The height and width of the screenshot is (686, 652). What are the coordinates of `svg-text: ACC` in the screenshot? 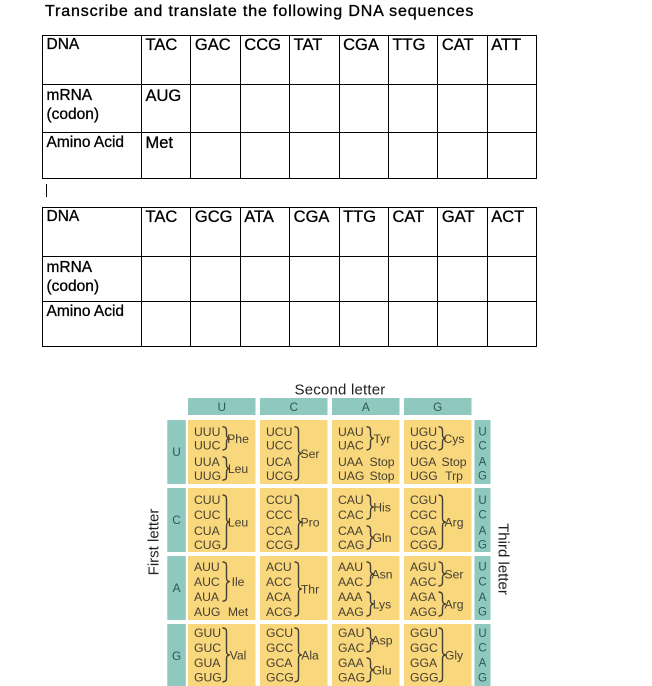 It's located at (279, 582).